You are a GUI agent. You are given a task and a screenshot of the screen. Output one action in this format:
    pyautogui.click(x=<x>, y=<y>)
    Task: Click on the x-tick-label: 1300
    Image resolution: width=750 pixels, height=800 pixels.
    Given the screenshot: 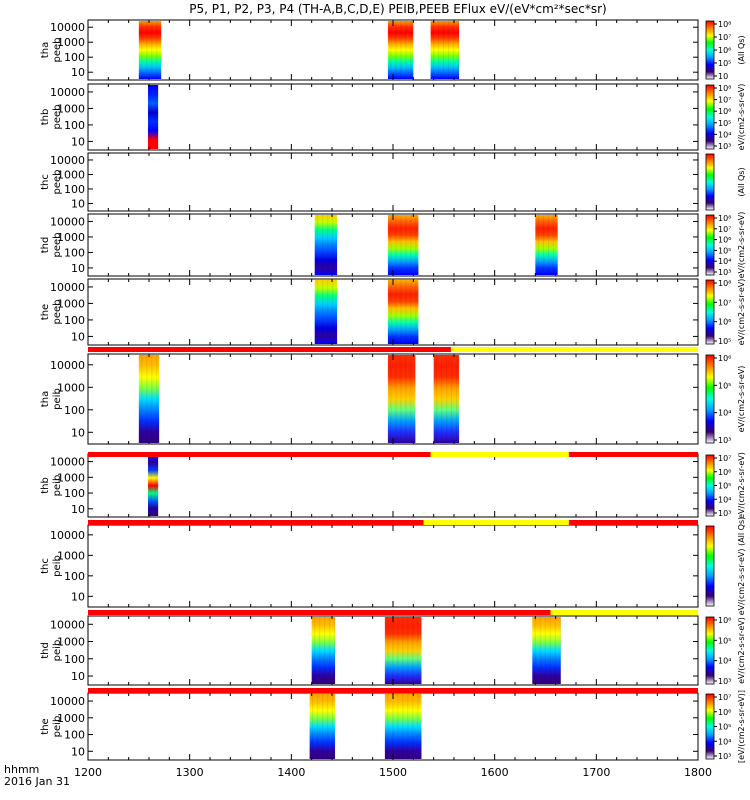 What is the action you would take?
    pyautogui.click(x=190, y=772)
    